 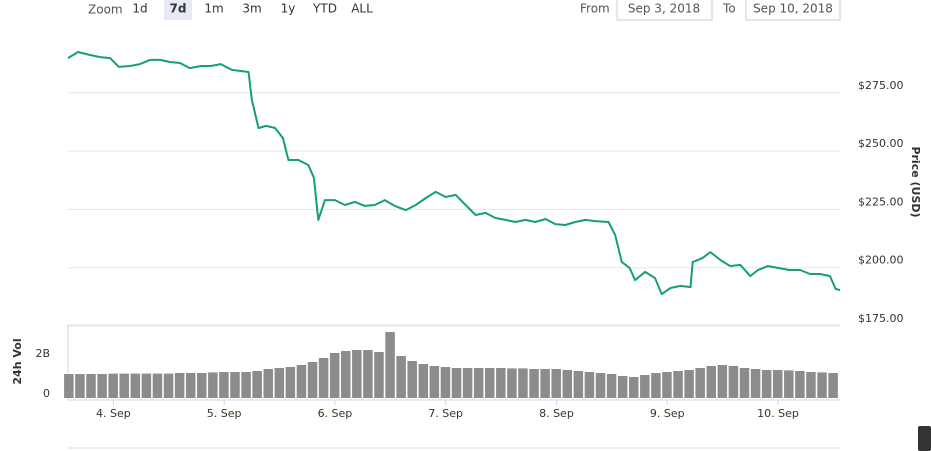 What do you see at coordinates (881, 143) in the screenshot?
I see `y-tick-label: $250.00` at bounding box center [881, 143].